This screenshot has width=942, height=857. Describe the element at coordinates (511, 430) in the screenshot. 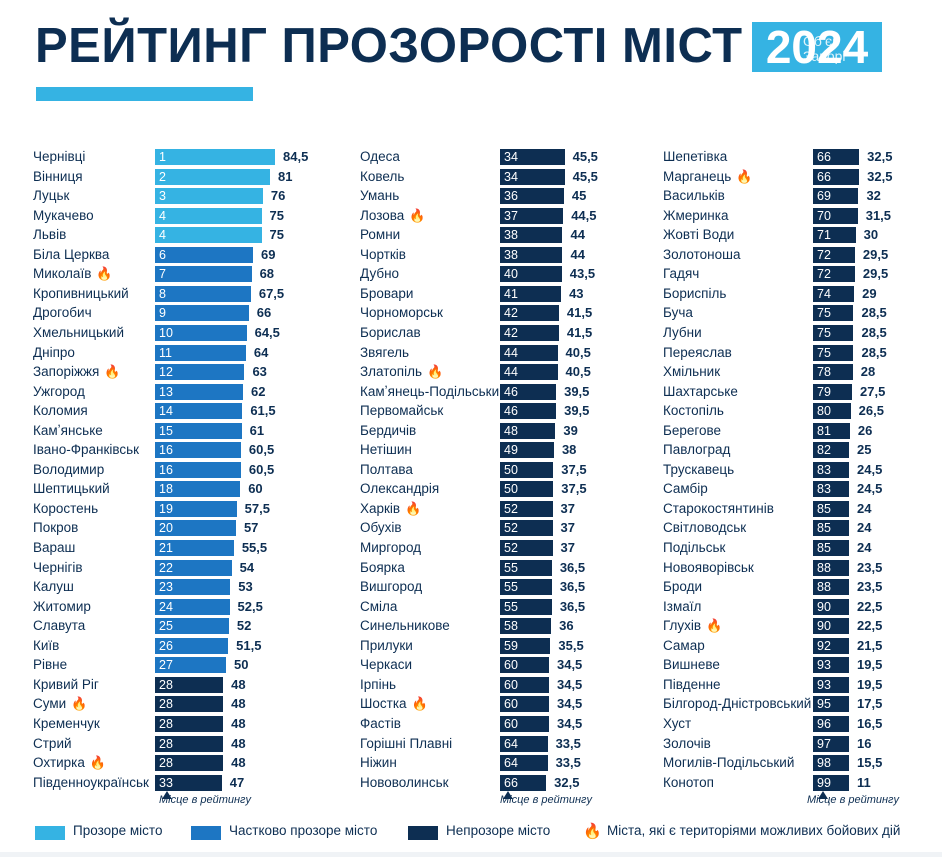

I see `rank-label: 48` at that location.